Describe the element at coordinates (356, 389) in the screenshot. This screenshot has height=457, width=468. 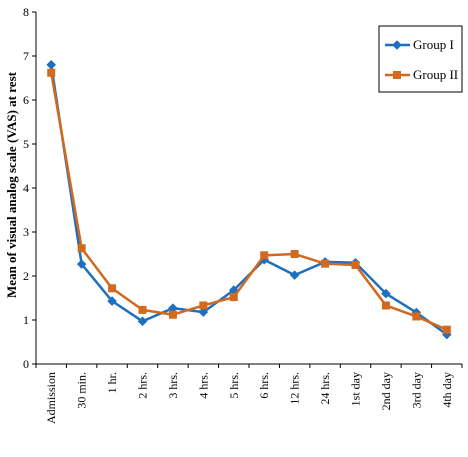
I see `x-tick-label: 1st day` at that location.